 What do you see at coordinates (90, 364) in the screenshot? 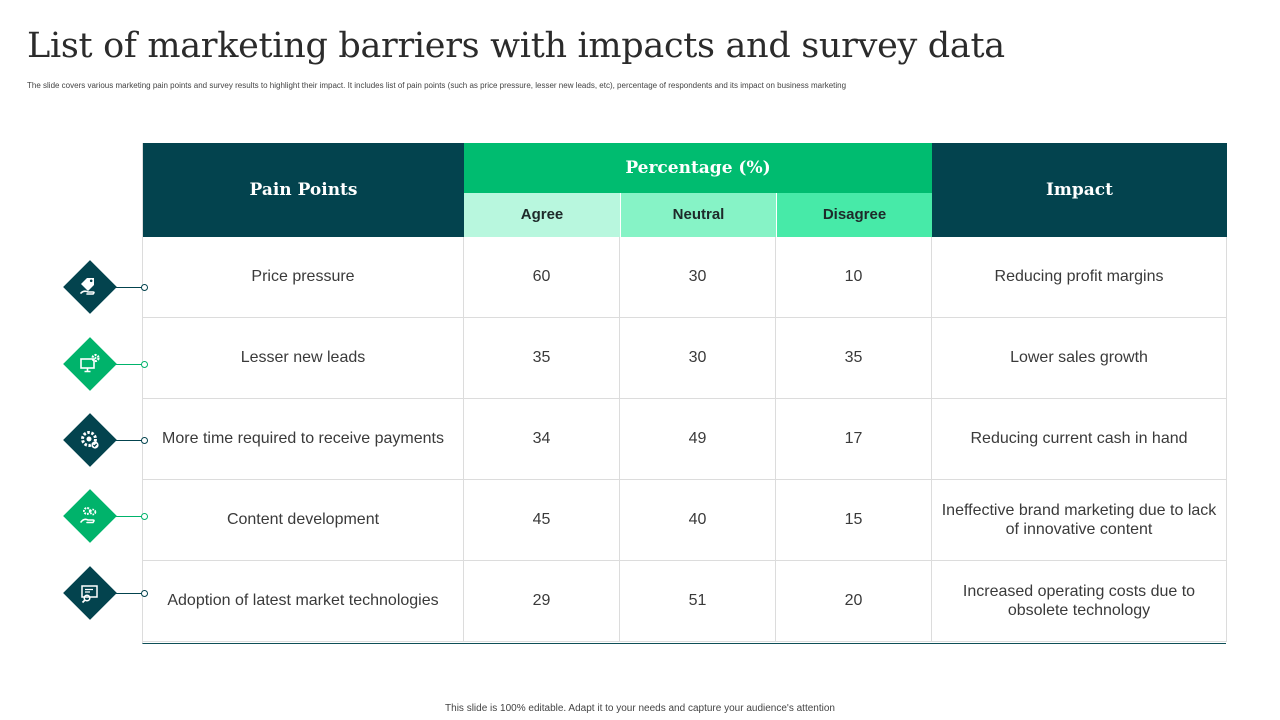
I see `monitor-gear-icon` at bounding box center [90, 364].